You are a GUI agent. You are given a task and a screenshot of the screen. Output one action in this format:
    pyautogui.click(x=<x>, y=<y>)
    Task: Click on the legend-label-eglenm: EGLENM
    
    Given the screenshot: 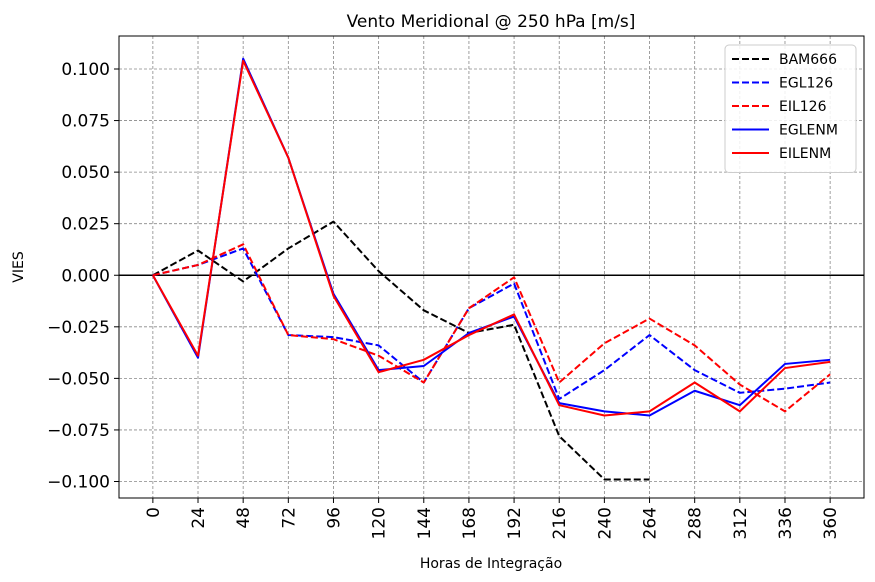 What is the action you would take?
    pyautogui.click(x=808, y=131)
    